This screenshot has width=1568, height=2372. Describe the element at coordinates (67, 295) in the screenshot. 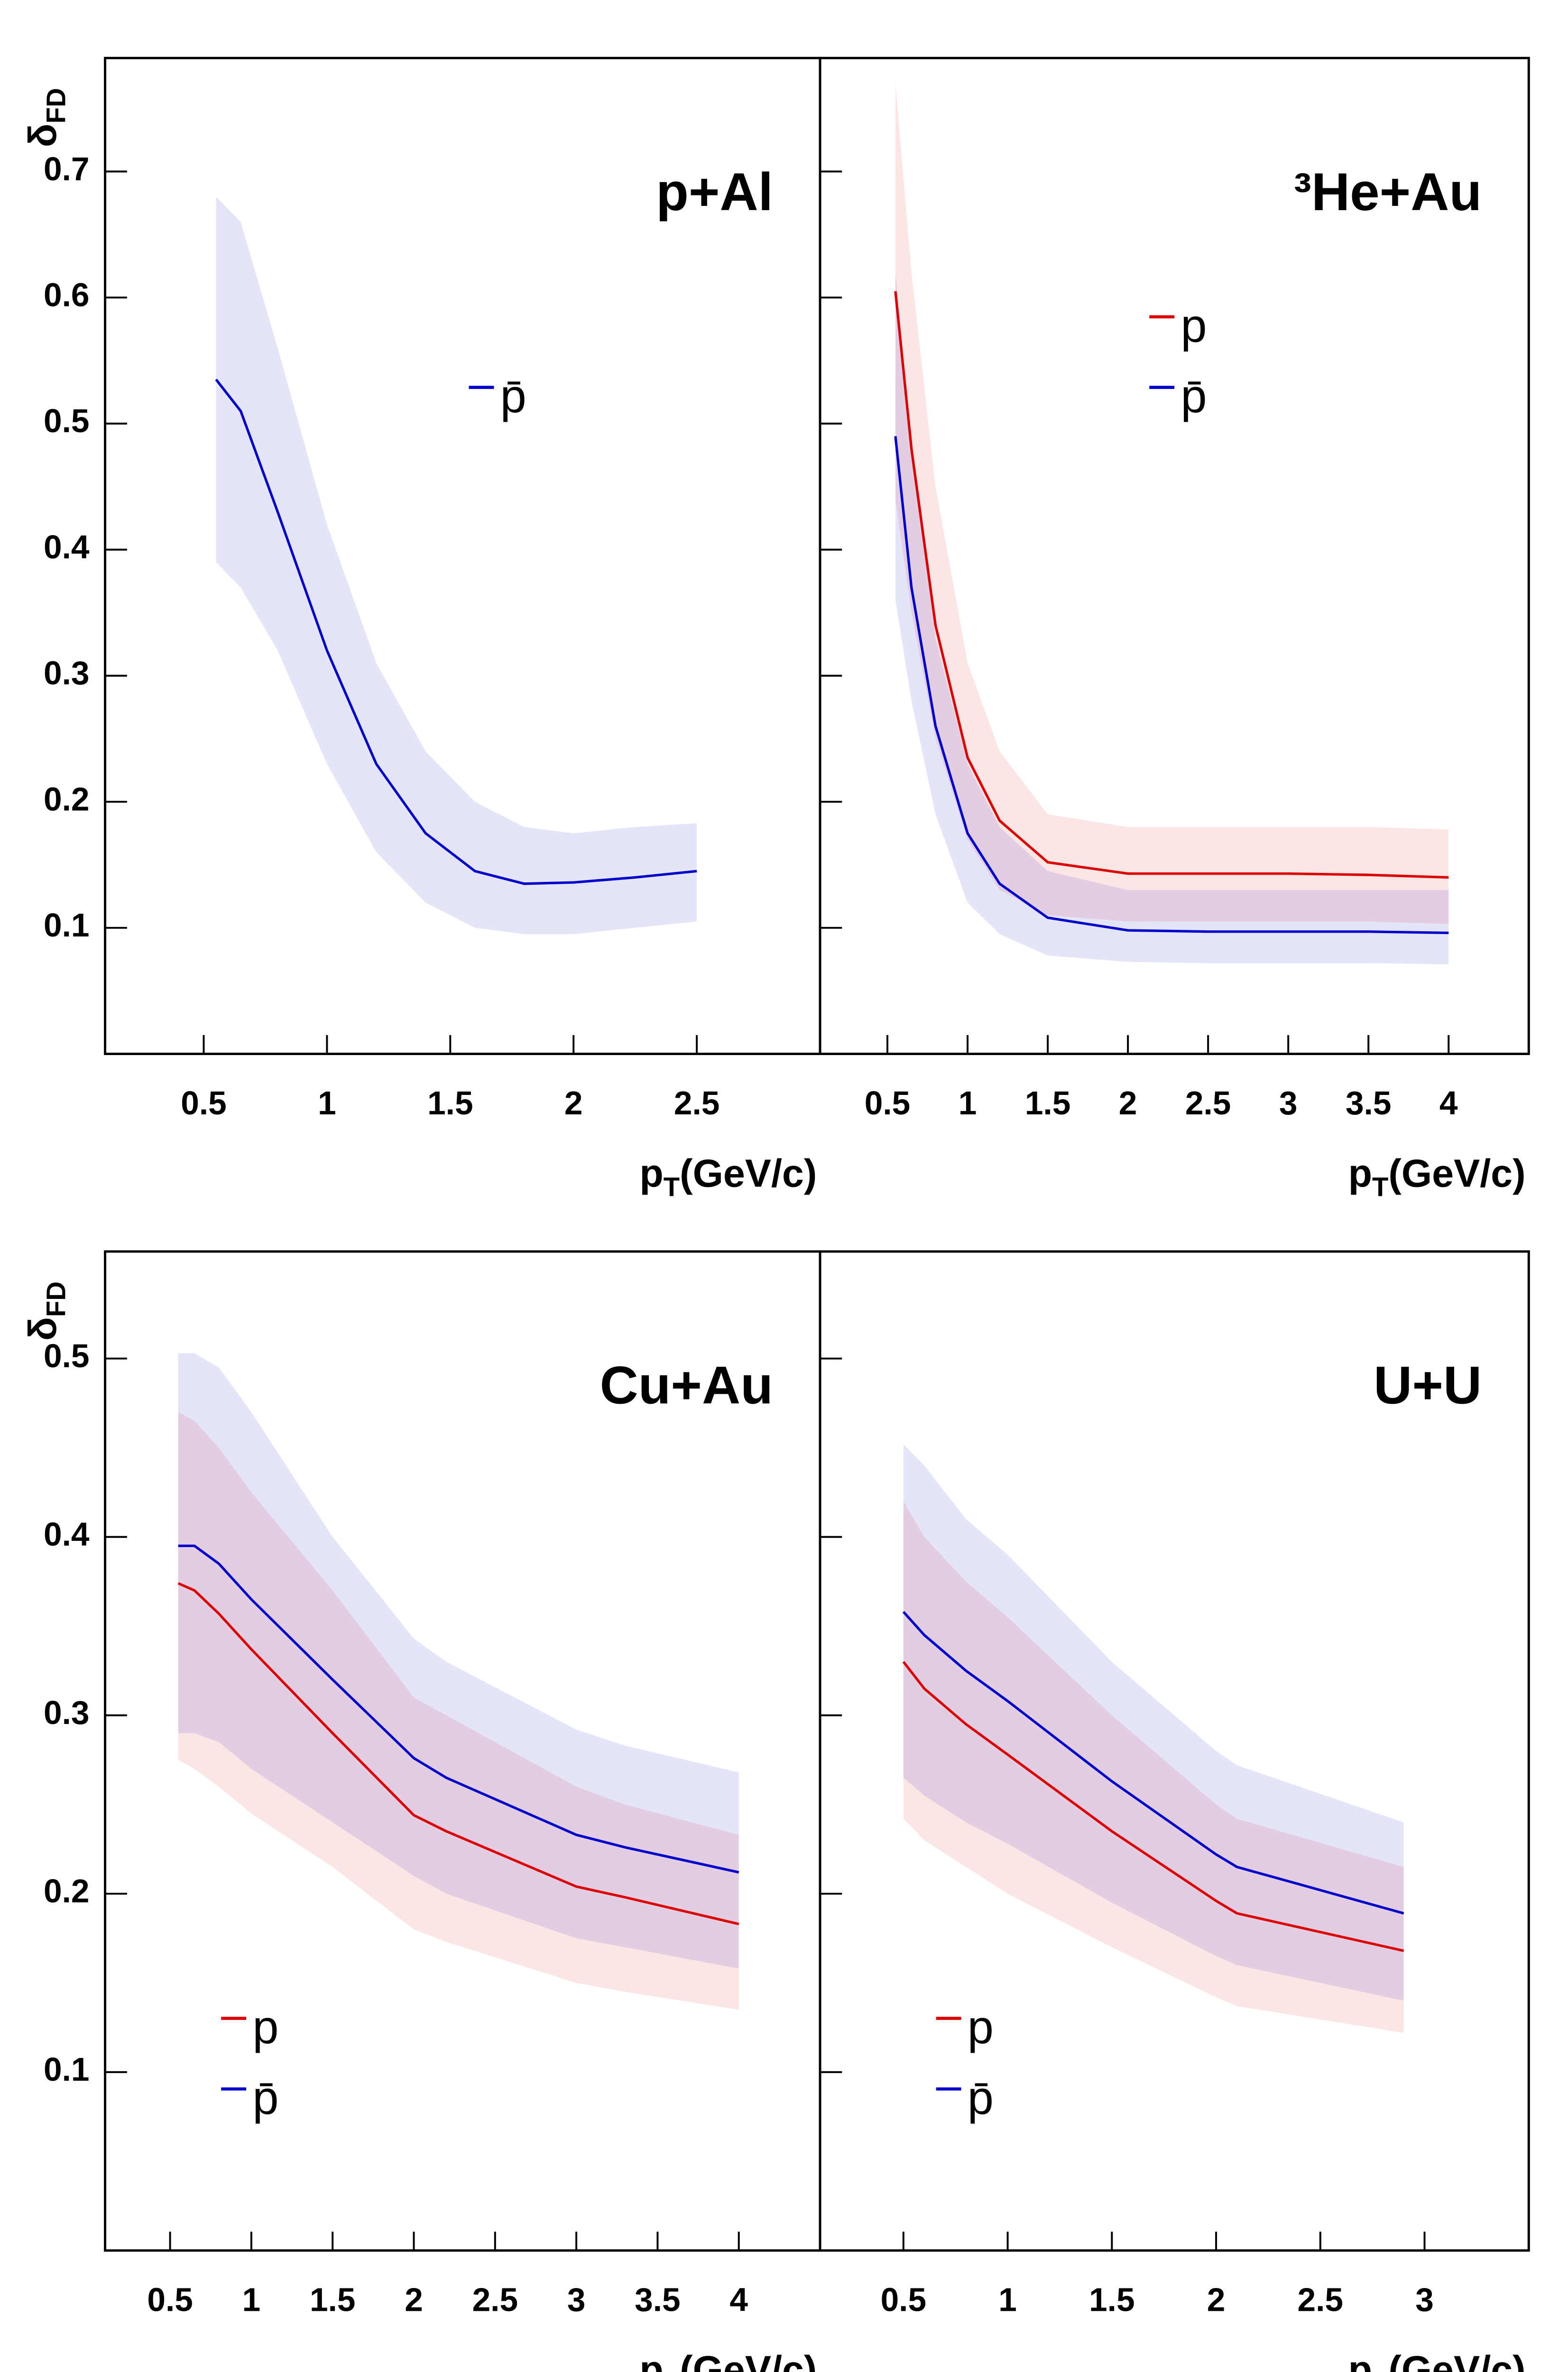

I see `y-tick-label: 0.6` at that location.